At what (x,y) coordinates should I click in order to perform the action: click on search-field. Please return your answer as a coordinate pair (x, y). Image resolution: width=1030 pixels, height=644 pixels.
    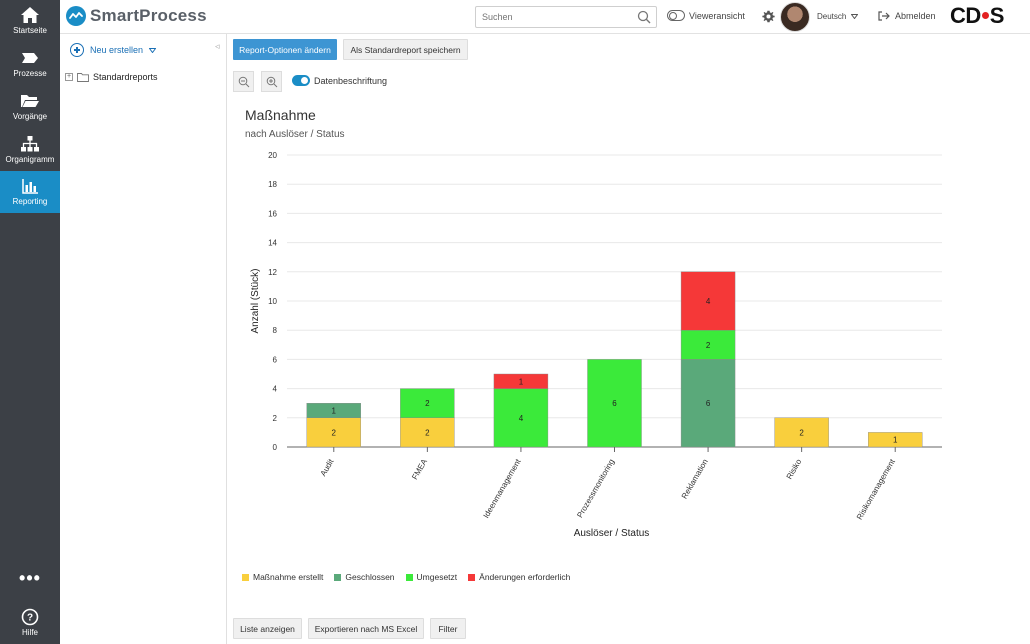
    Looking at the image, I should click on (566, 17).